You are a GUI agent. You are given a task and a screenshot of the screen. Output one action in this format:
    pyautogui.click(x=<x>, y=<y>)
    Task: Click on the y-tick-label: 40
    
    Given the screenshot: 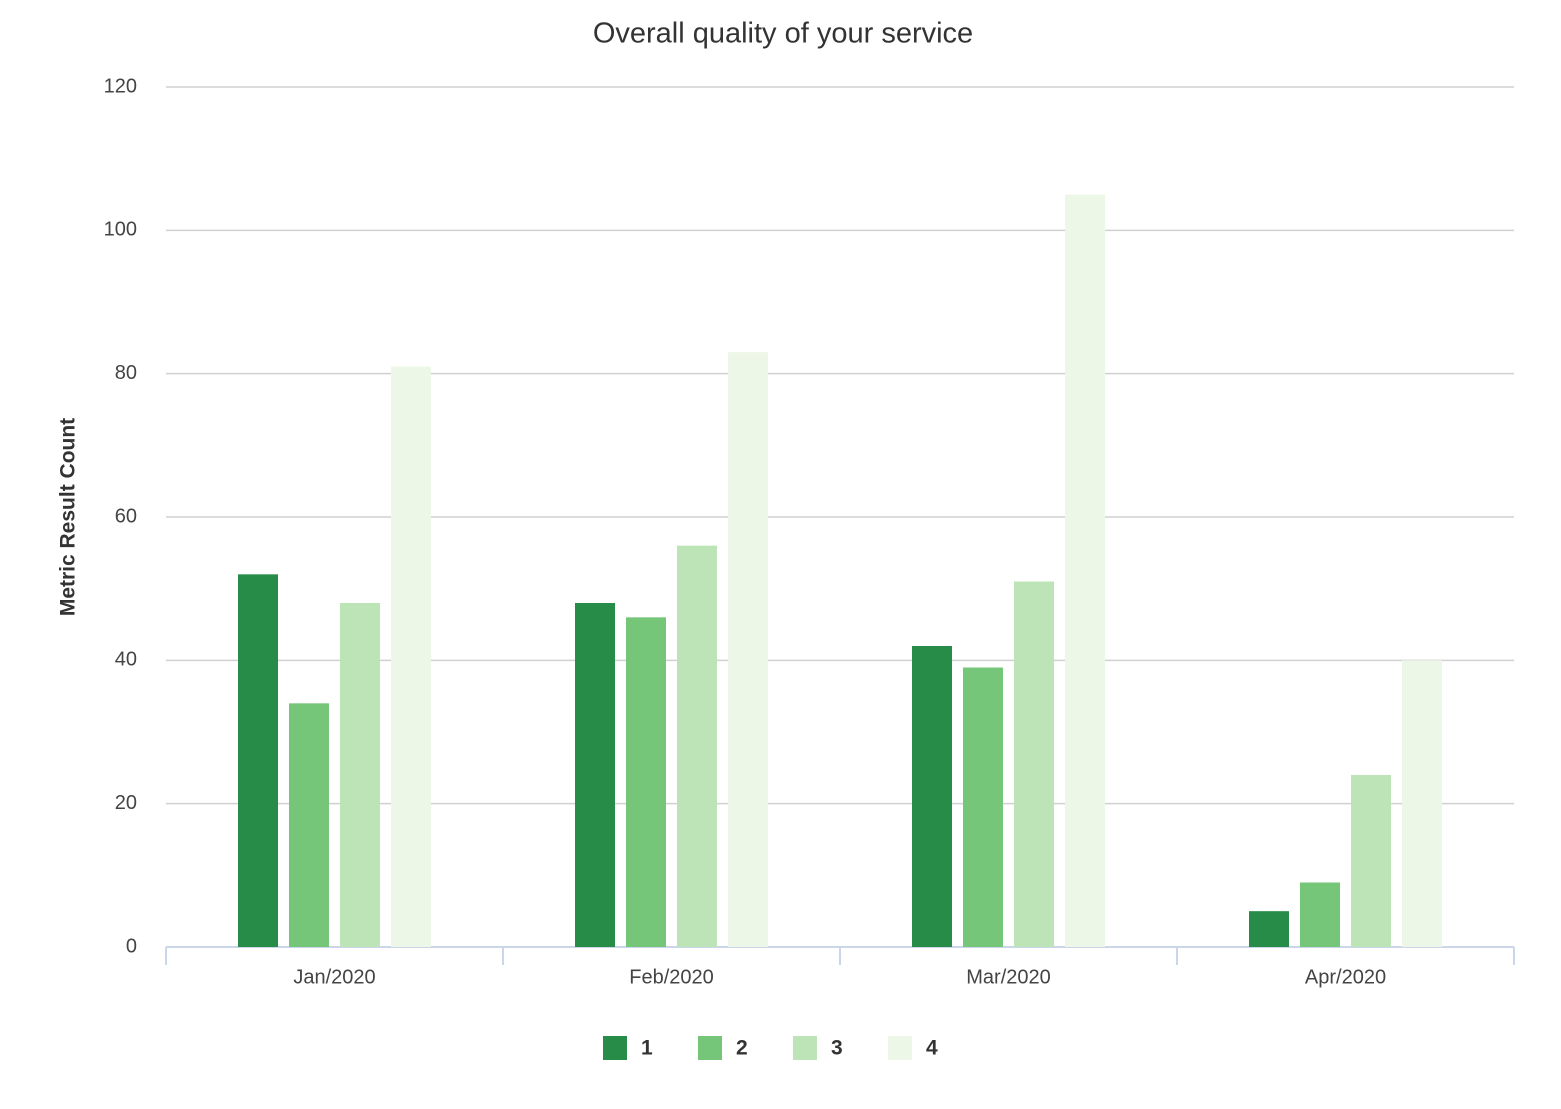 What is the action you would take?
    pyautogui.click(x=126, y=660)
    